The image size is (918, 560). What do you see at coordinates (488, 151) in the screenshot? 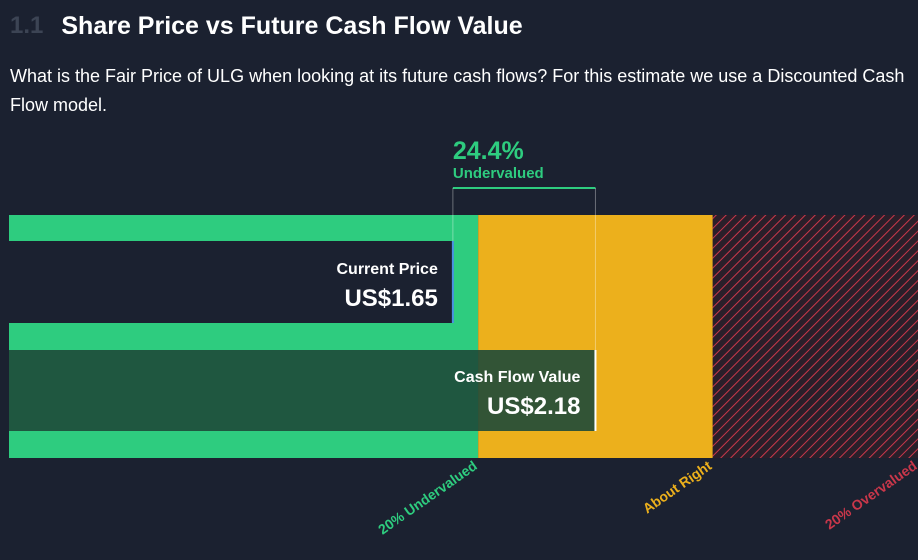
I see `valuation-percent: 24.4%` at bounding box center [488, 151].